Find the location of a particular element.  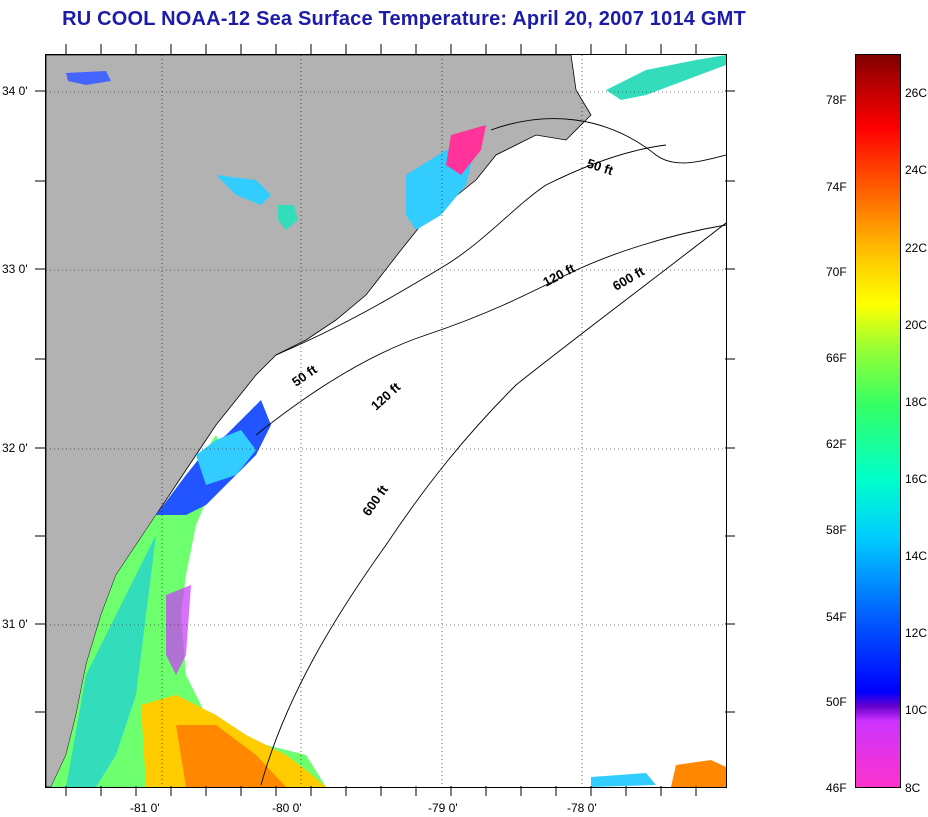

colorbar-label-8C: 8C is located at coordinates (913, 788).